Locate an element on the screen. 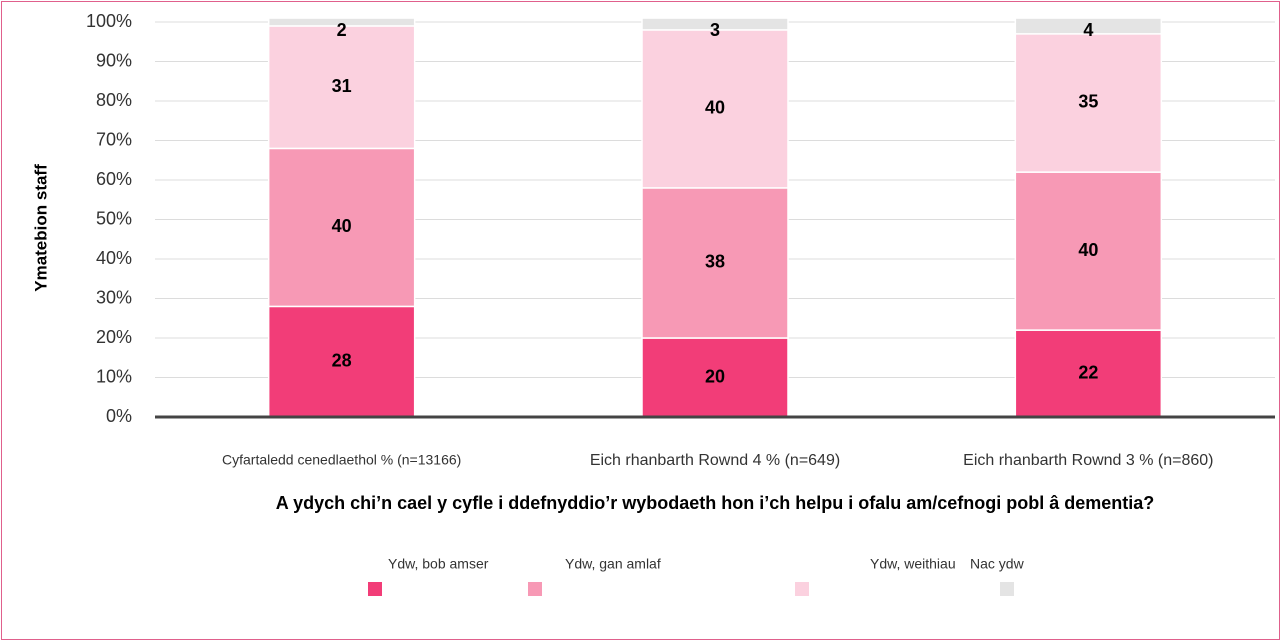 The height and width of the screenshot is (643, 1283). y-tick-label: 0% is located at coordinates (119, 416).